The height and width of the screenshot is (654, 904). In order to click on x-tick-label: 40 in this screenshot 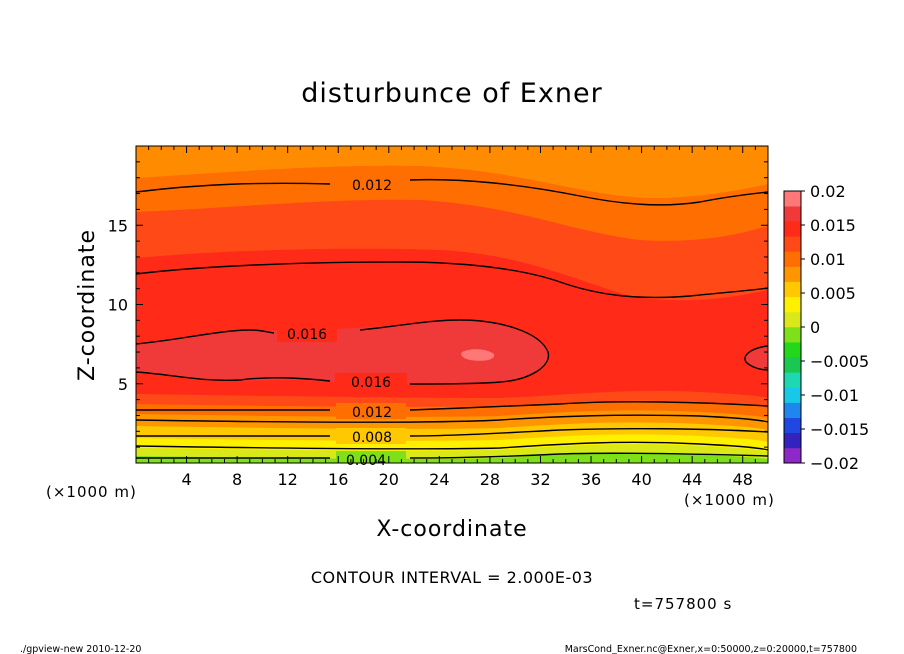, I will do `click(641, 479)`.